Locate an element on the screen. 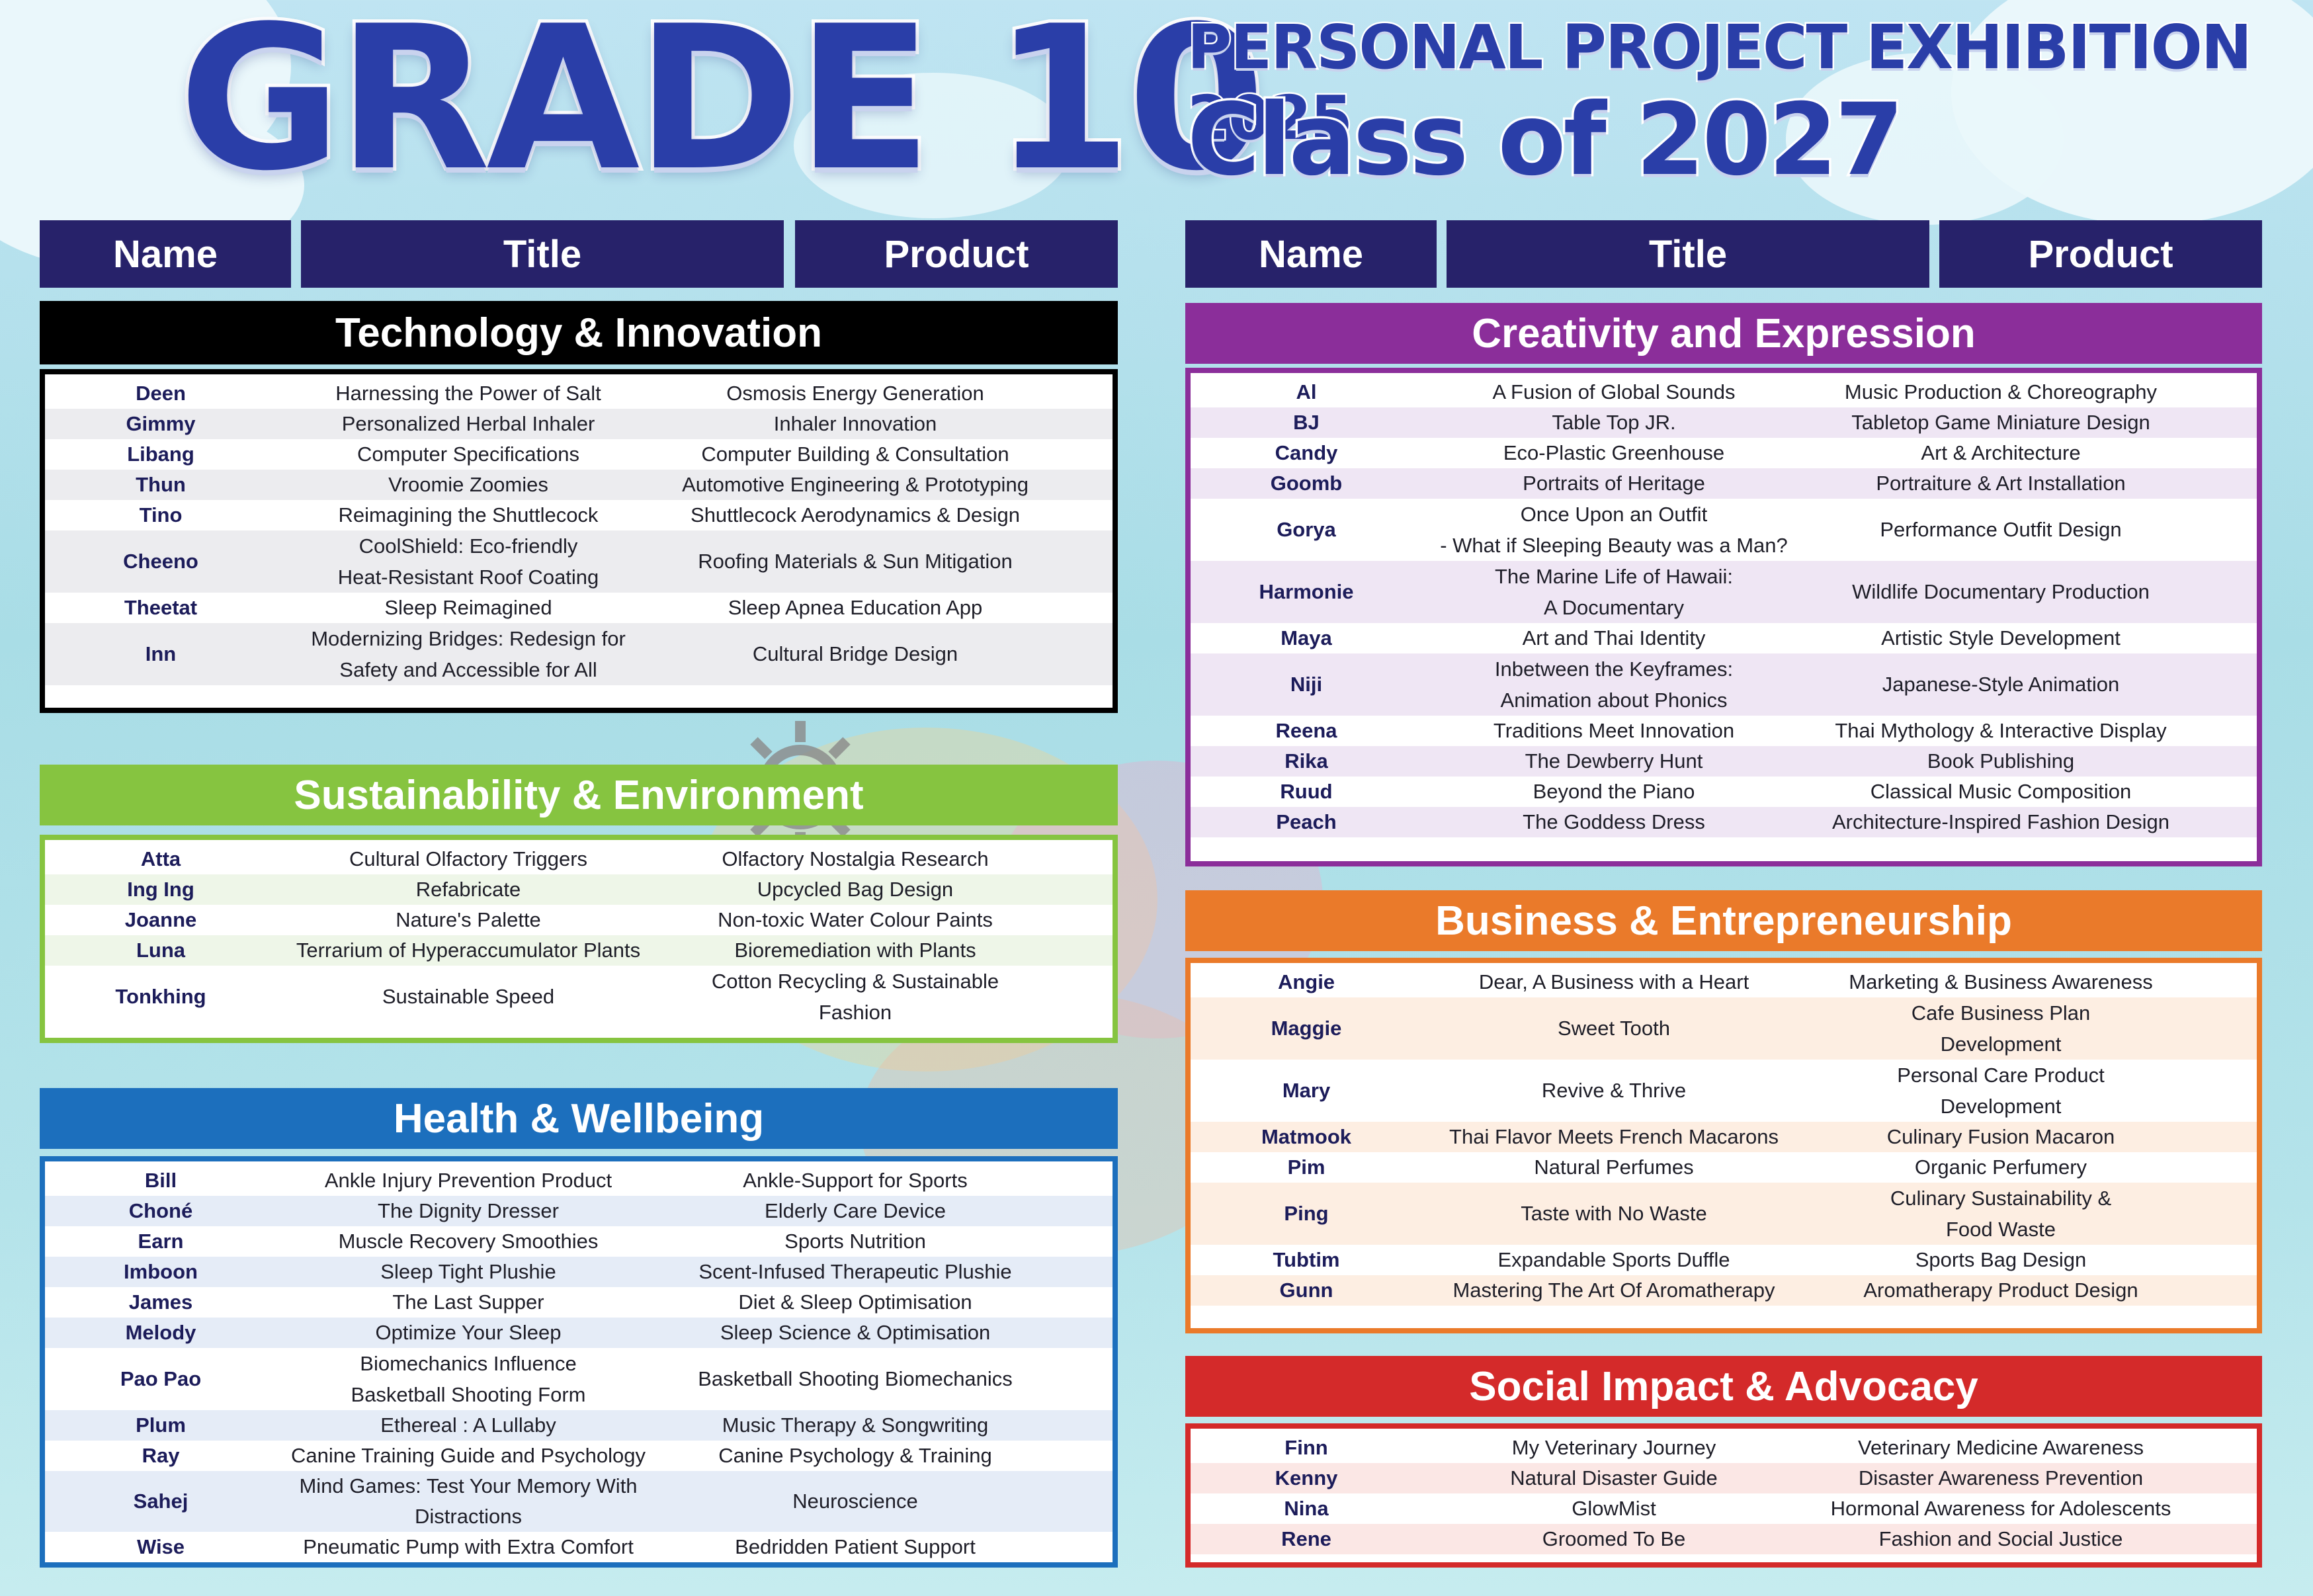  student-name: Libang is located at coordinates (160, 454).